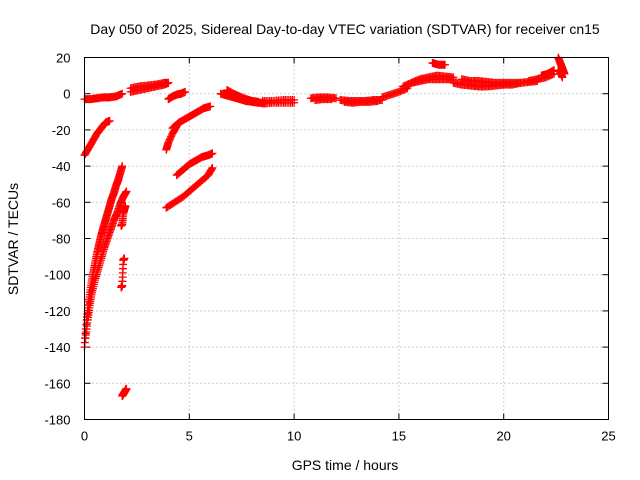  What do you see at coordinates (57, 420) in the screenshot?
I see `y-tick-label: -180` at bounding box center [57, 420].